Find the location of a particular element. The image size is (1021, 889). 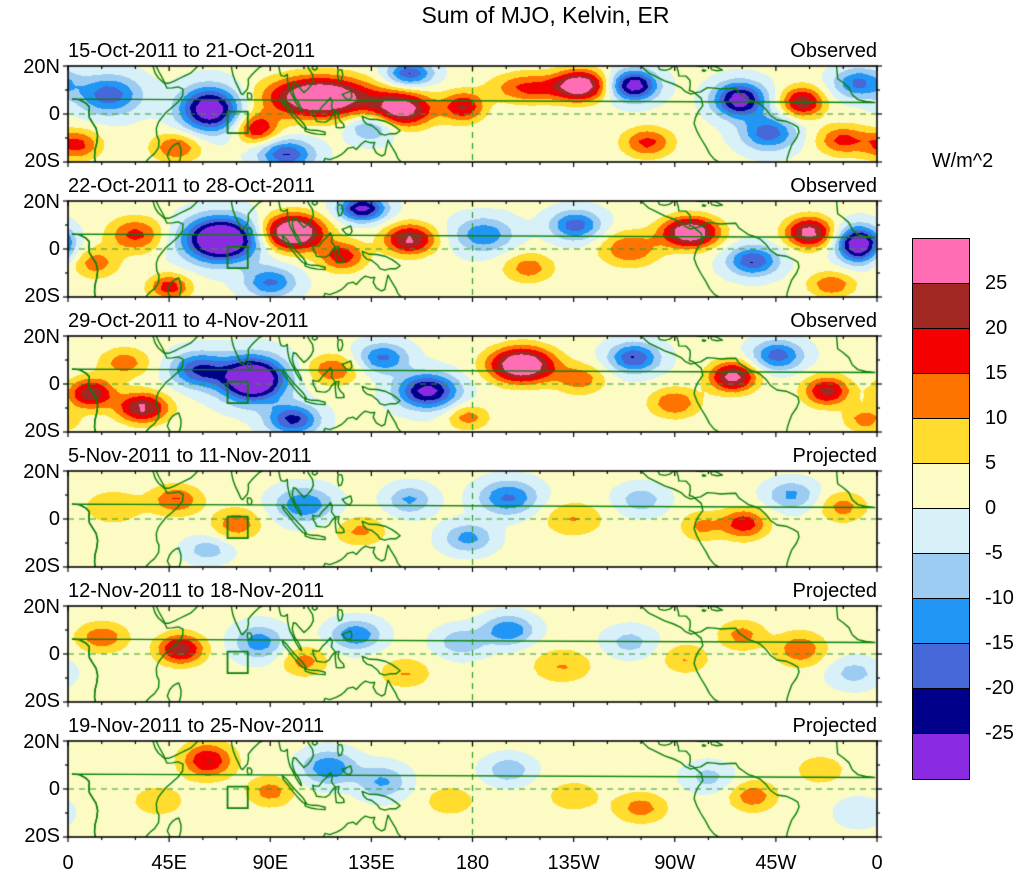

panel-date-range: 5-Nov-2011 to 11-Nov-2011 is located at coordinates (190, 456).